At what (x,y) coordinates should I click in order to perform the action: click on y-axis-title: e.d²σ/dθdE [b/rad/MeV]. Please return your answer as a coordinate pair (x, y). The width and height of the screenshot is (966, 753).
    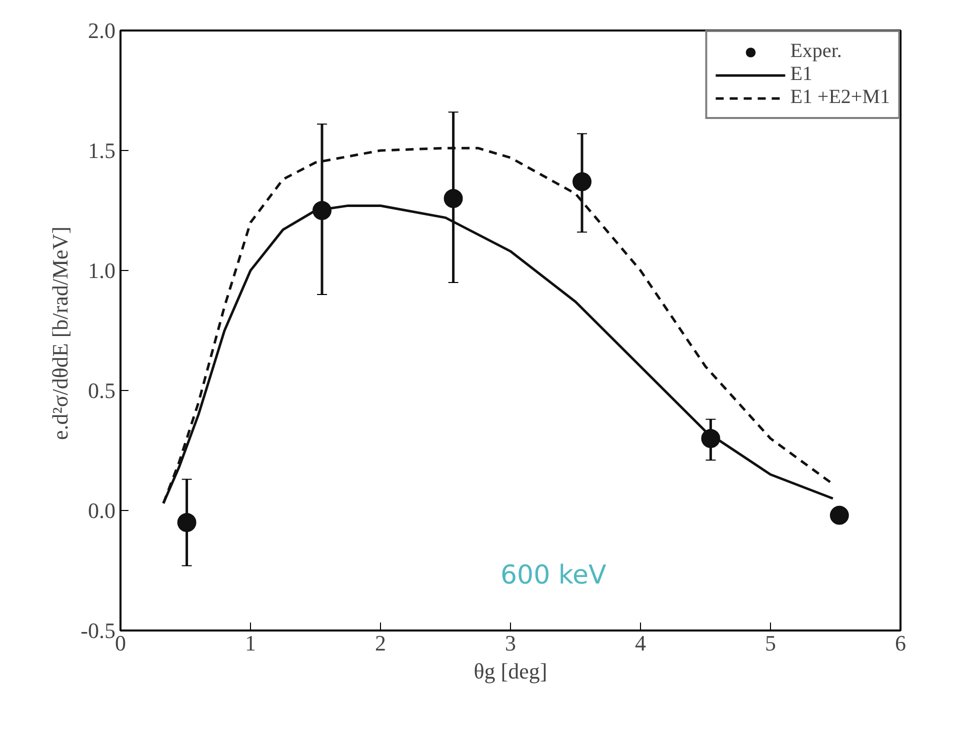
    Looking at the image, I should click on (60, 333).